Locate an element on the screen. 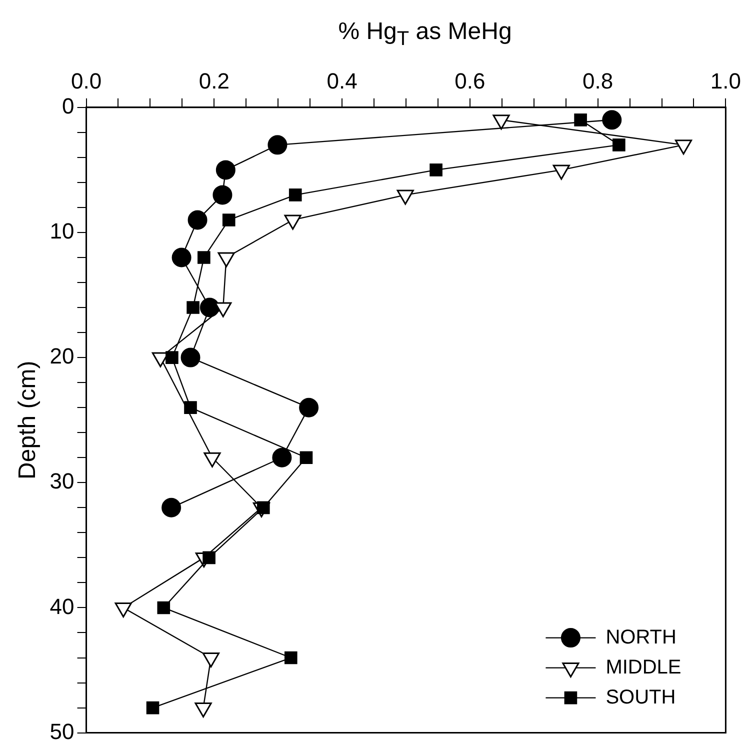  legend-label: MIDDLE is located at coordinates (644, 667).